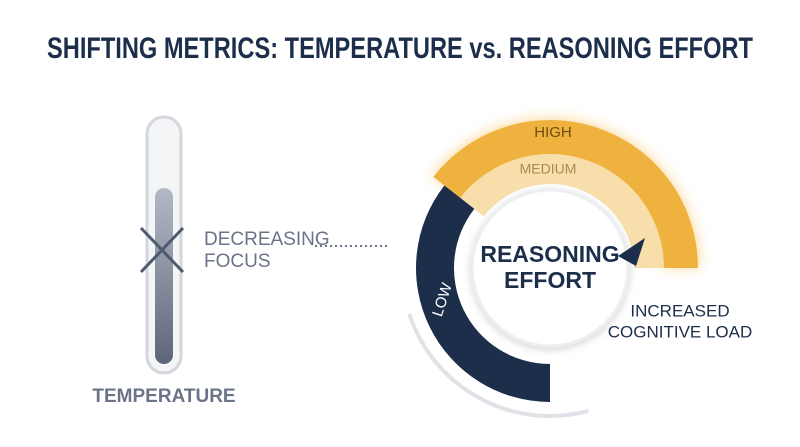  What do you see at coordinates (679, 310) in the screenshot?
I see `annotation-line: INCREASED` at bounding box center [679, 310].